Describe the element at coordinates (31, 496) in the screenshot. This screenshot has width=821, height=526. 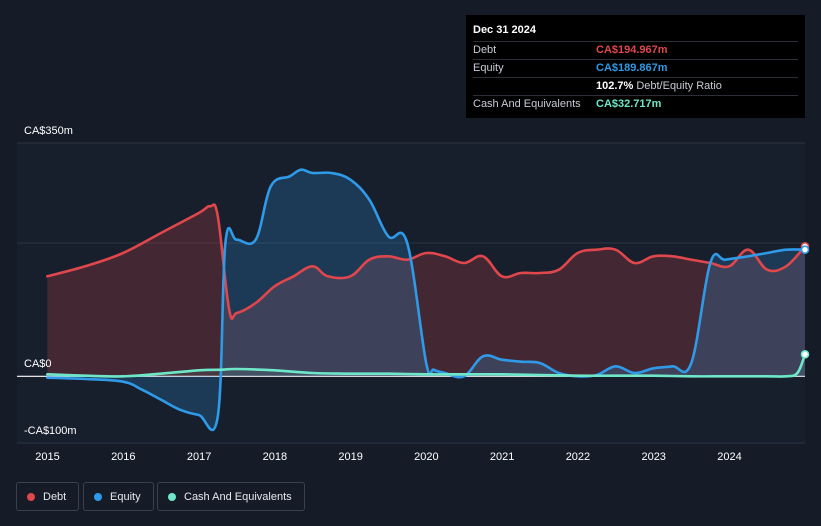
I see `debt-legend-dot-icon` at that location.